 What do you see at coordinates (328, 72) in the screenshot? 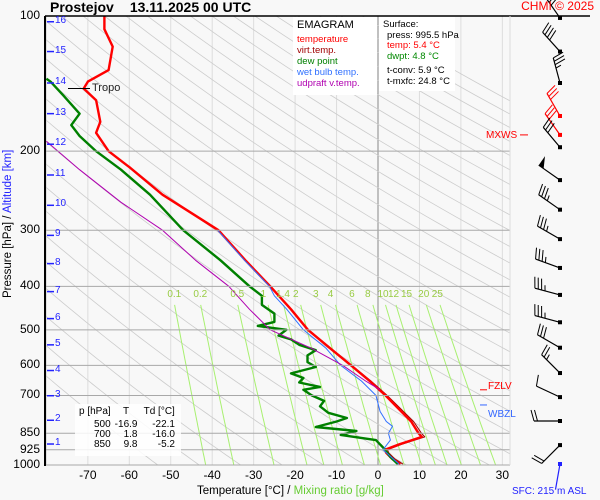
I see `legend-item-wet-bulb: wet bulb temp.` at bounding box center [328, 72].